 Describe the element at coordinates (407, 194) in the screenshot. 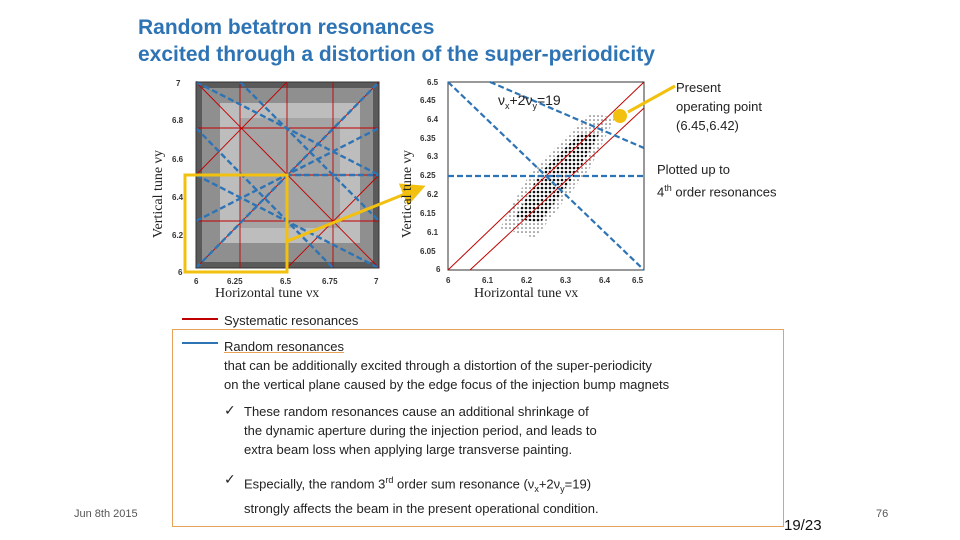

I see `right-plot-y-axis-label: Vertical tune νy` at that location.